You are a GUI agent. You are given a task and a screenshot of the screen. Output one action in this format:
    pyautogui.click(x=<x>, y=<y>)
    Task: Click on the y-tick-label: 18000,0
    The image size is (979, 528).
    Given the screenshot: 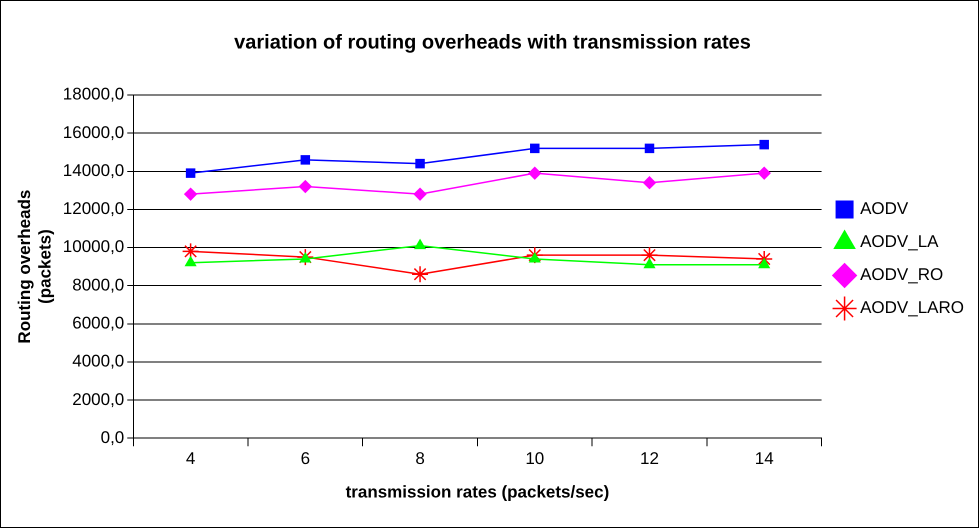 What is the action you would take?
    pyautogui.click(x=93, y=94)
    